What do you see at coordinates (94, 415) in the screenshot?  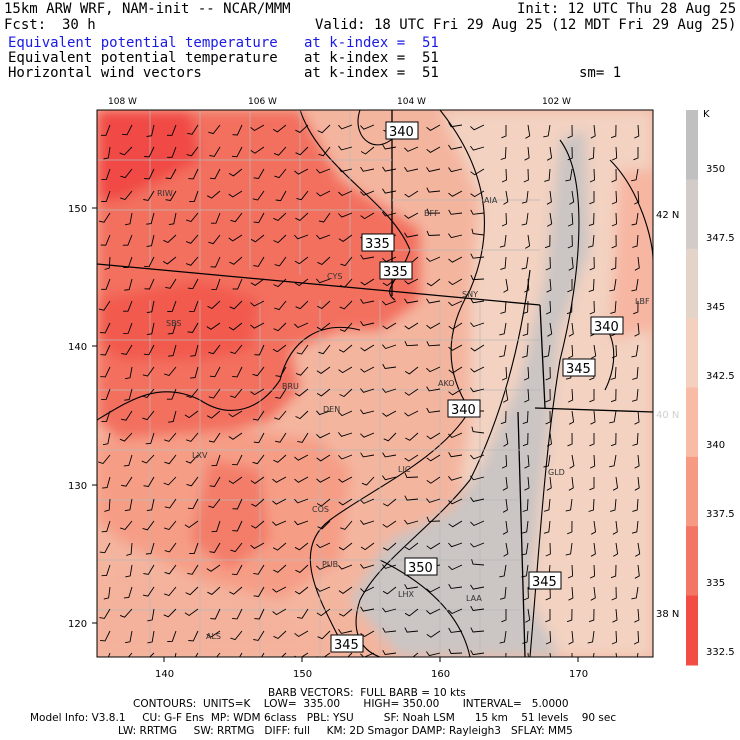 I see `y-tick-marks` at bounding box center [94, 415].